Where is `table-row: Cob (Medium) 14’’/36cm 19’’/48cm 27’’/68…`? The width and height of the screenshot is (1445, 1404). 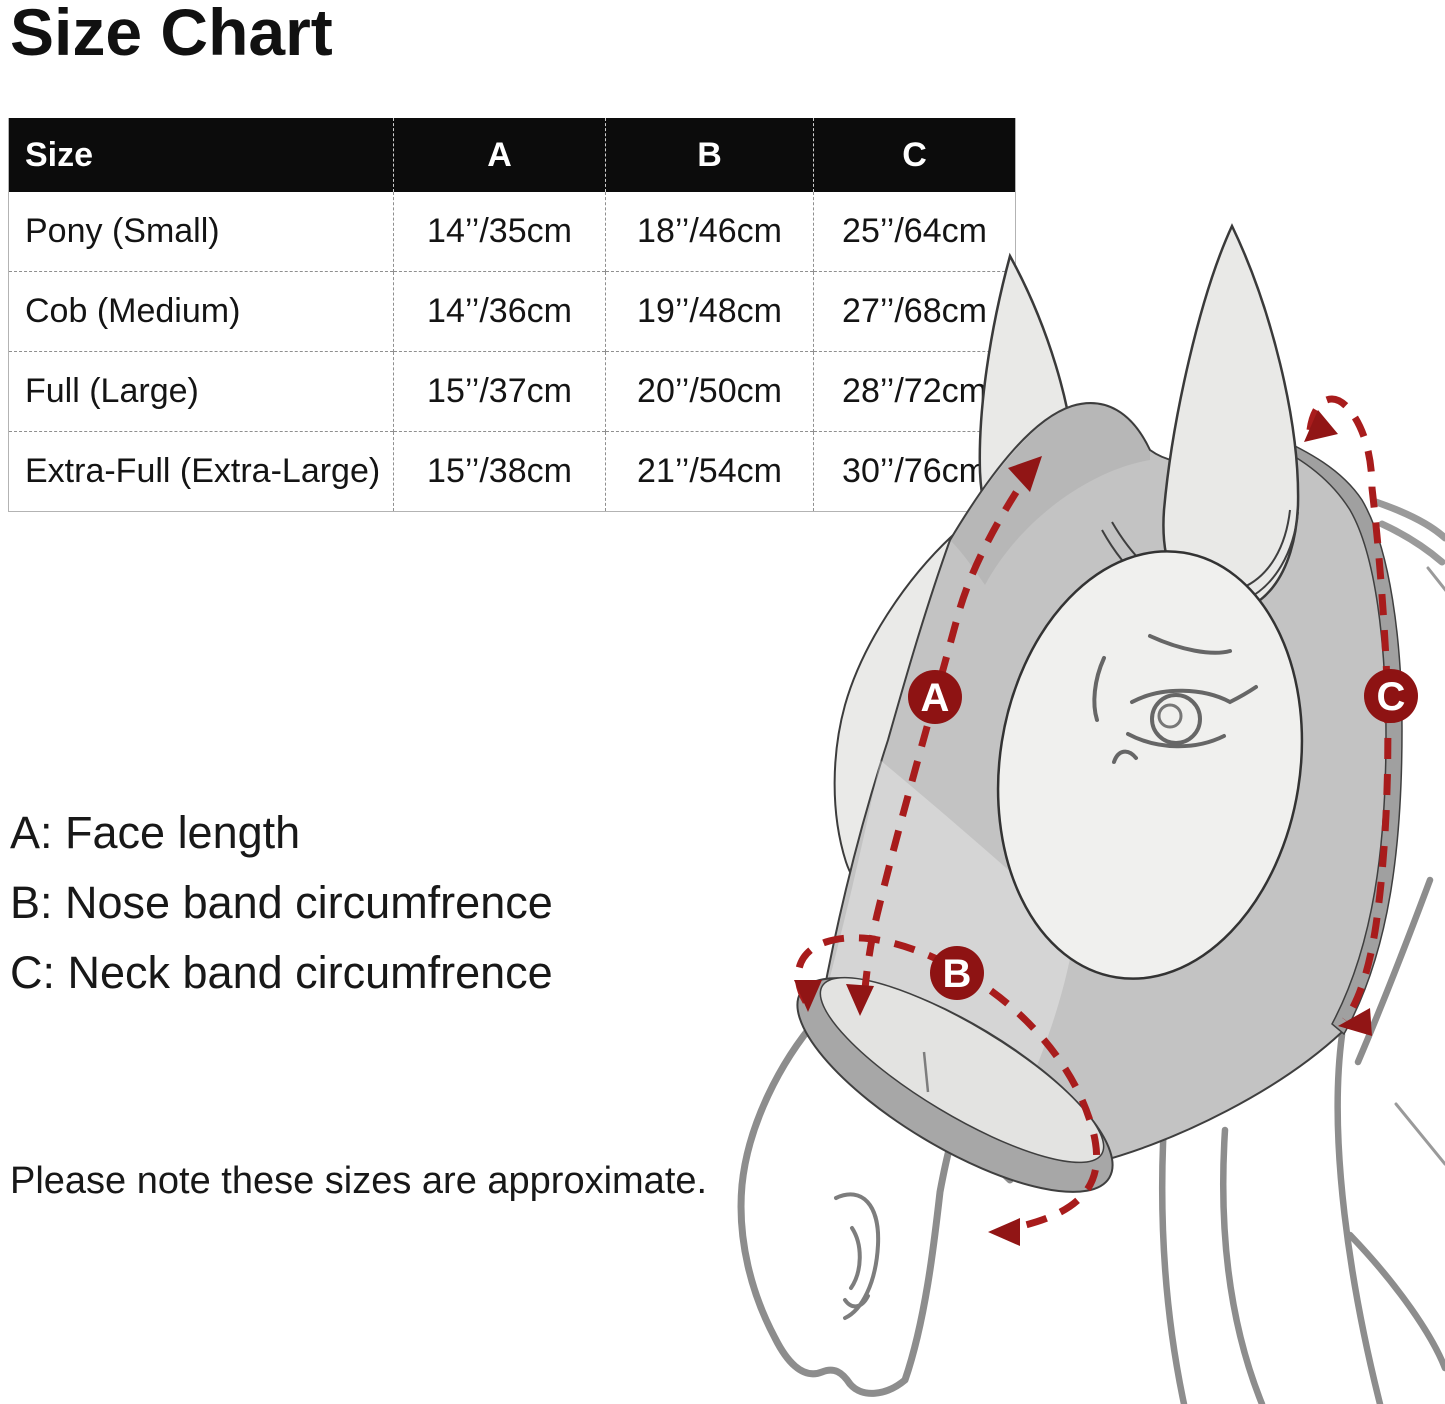
table-row: Cob (Medium) 14’’/36cm 19’’/48cm 27’’/68… is located at coordinates (512, 311).